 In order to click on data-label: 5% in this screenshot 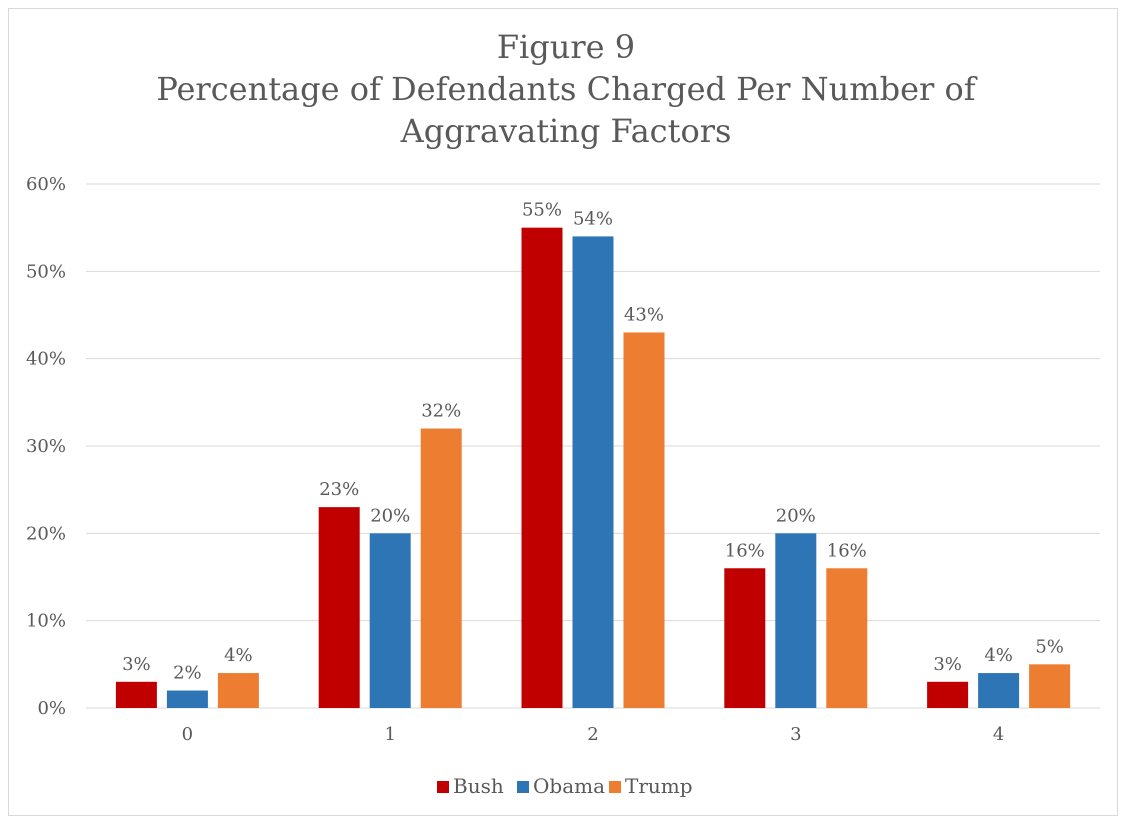, I will do `click(1049, 646)`.